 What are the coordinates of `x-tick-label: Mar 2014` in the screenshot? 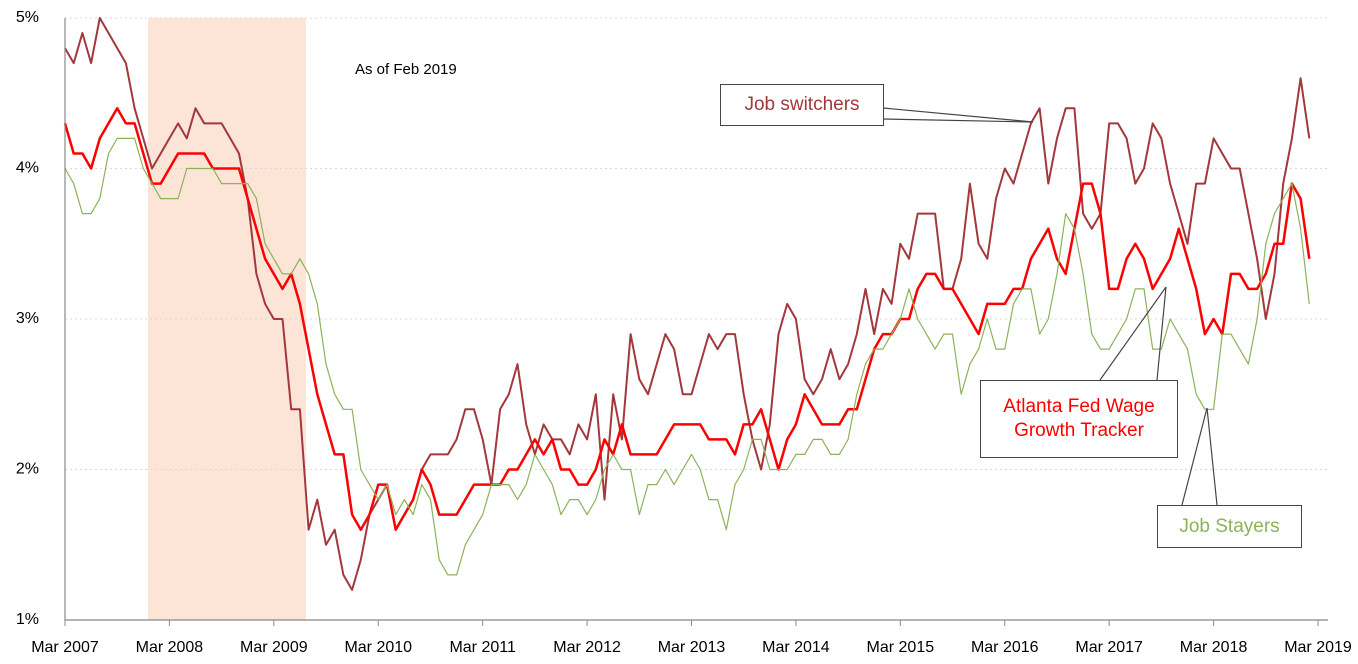 It's located at (796, 647).